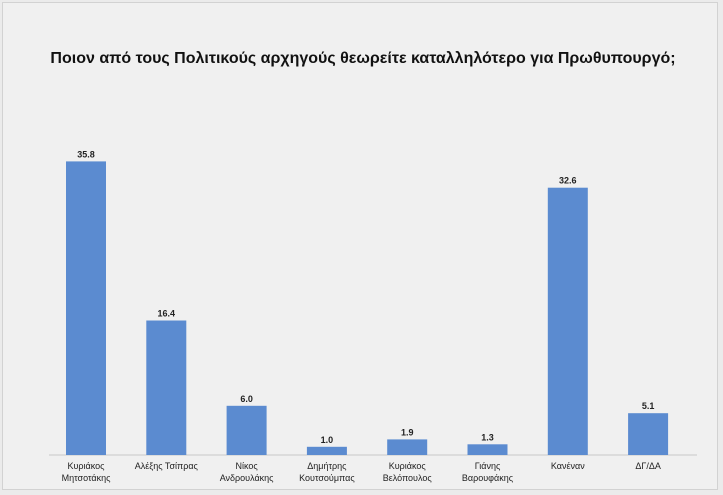 This screenshot has height=495, width=723. I want to click on value-label-3: 1.0, so click(327, 440).